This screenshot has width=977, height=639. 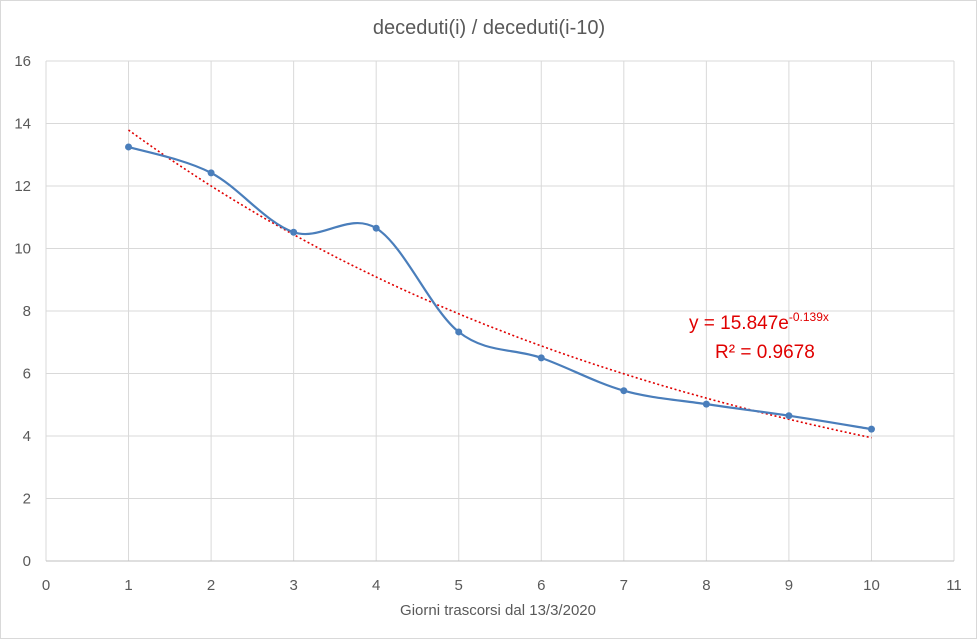 What do you see at coordinates (739, 323) in the screenshot?
I see `trendline-equation-base: y = 15.847e` at bounding box center [739, 323].